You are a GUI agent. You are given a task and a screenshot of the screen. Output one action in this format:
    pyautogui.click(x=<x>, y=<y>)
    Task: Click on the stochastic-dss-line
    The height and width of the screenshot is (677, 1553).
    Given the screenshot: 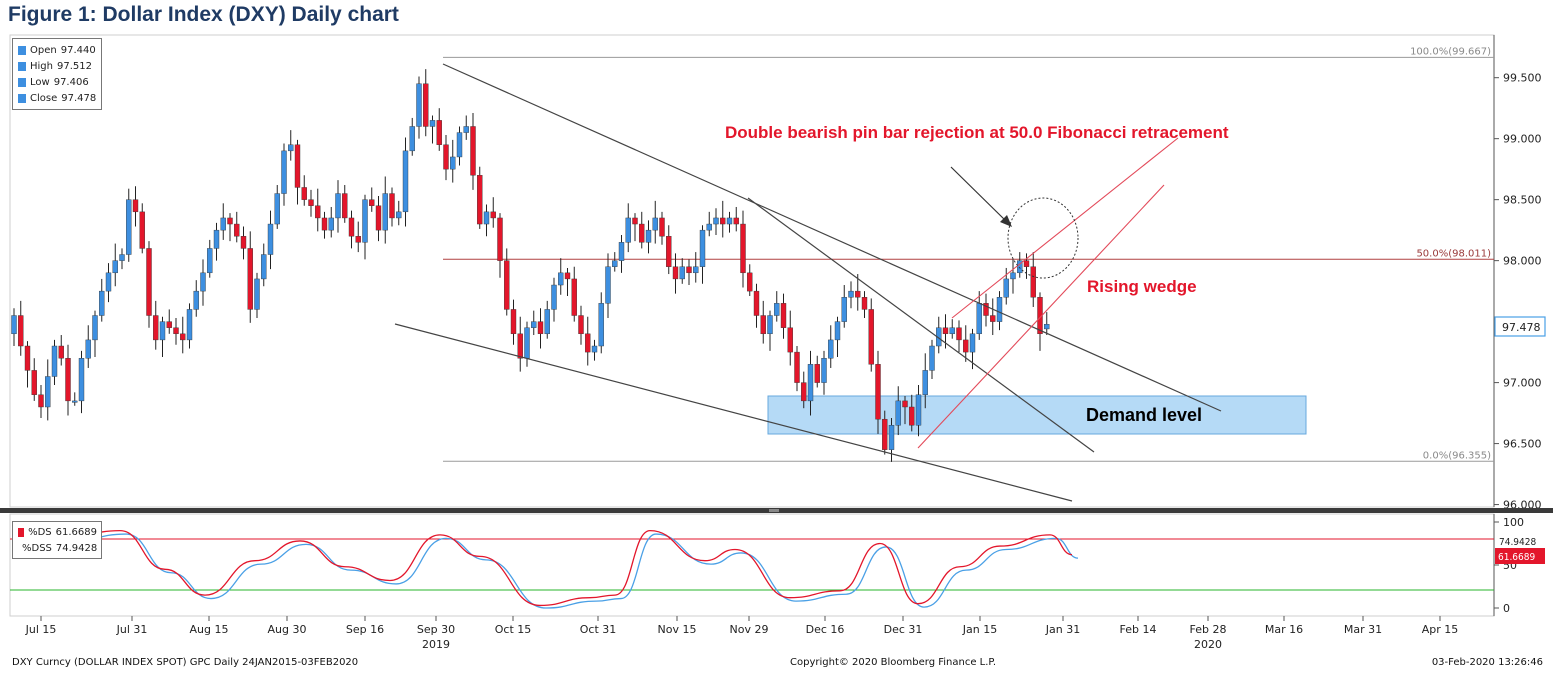 What is the action you would take?
    pyautogui.click(x=548, y=571)
    